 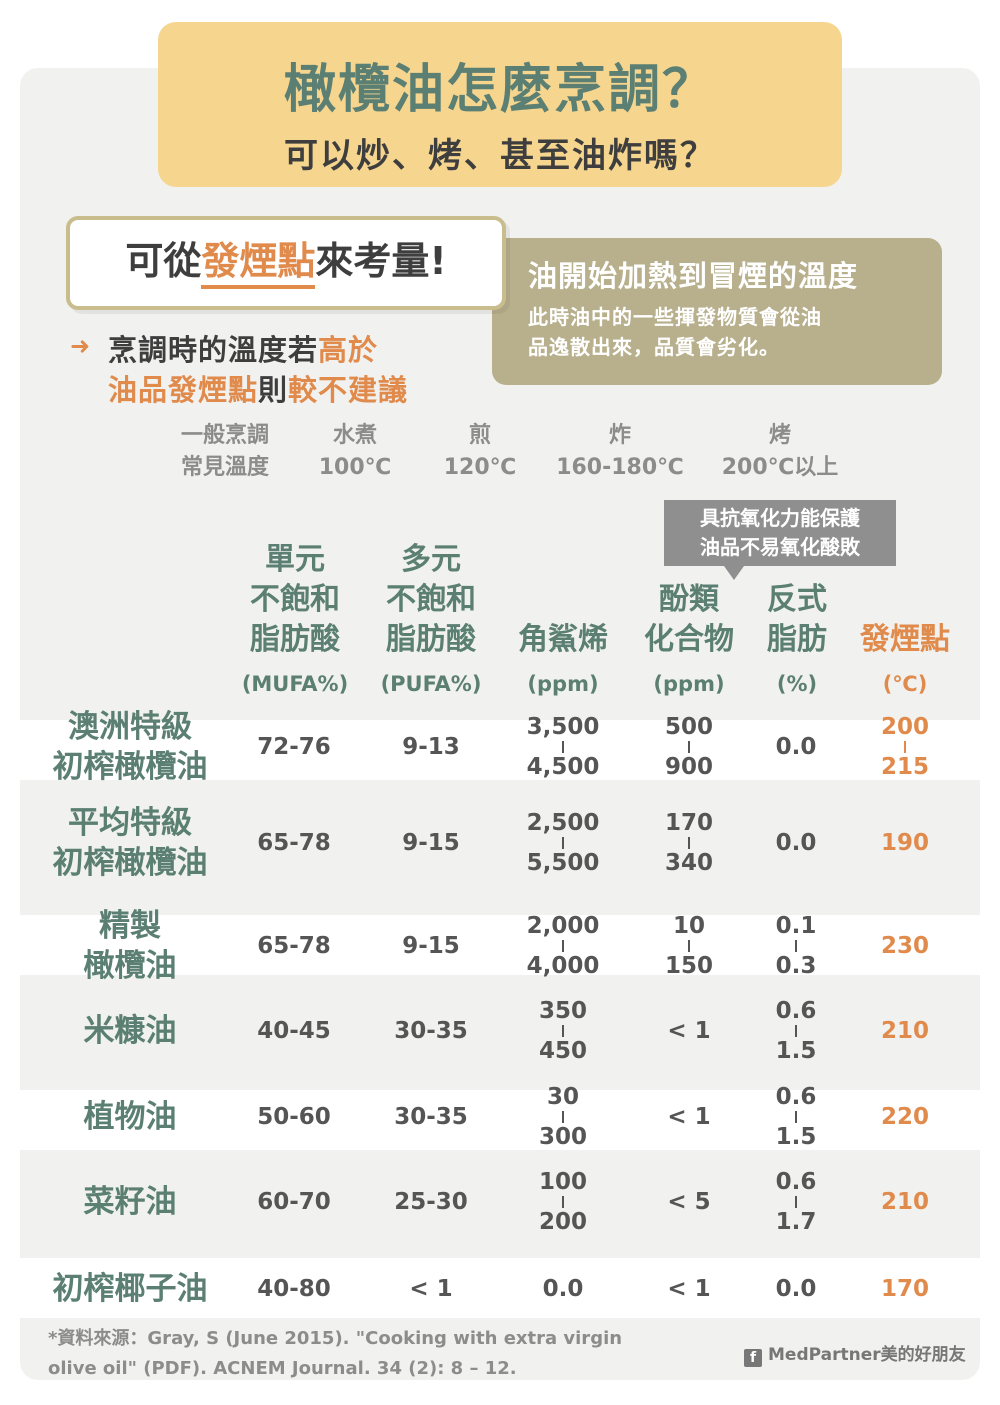 What do you see at coordinates (905, 662) in the screenshot?
I see `column-header-smoke-point: 發煙點 (℃)` at bounding box center [905, 662].